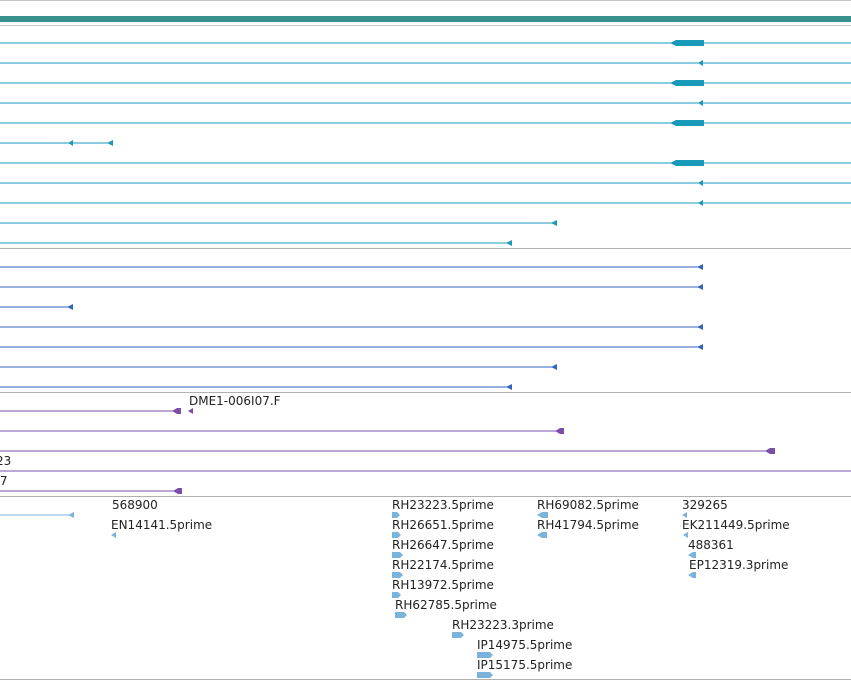  I want to click on est-item: IP15175.5prime, so click(524, 668).